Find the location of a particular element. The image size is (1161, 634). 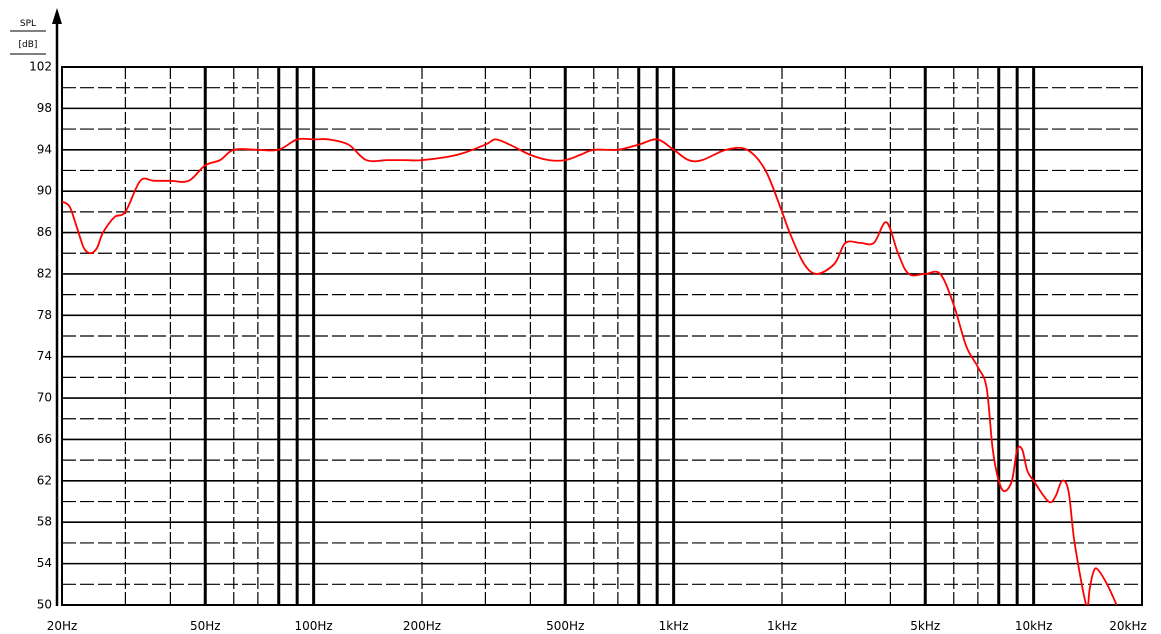

y-axis-label: SPL is located at coordinates (28, 24).